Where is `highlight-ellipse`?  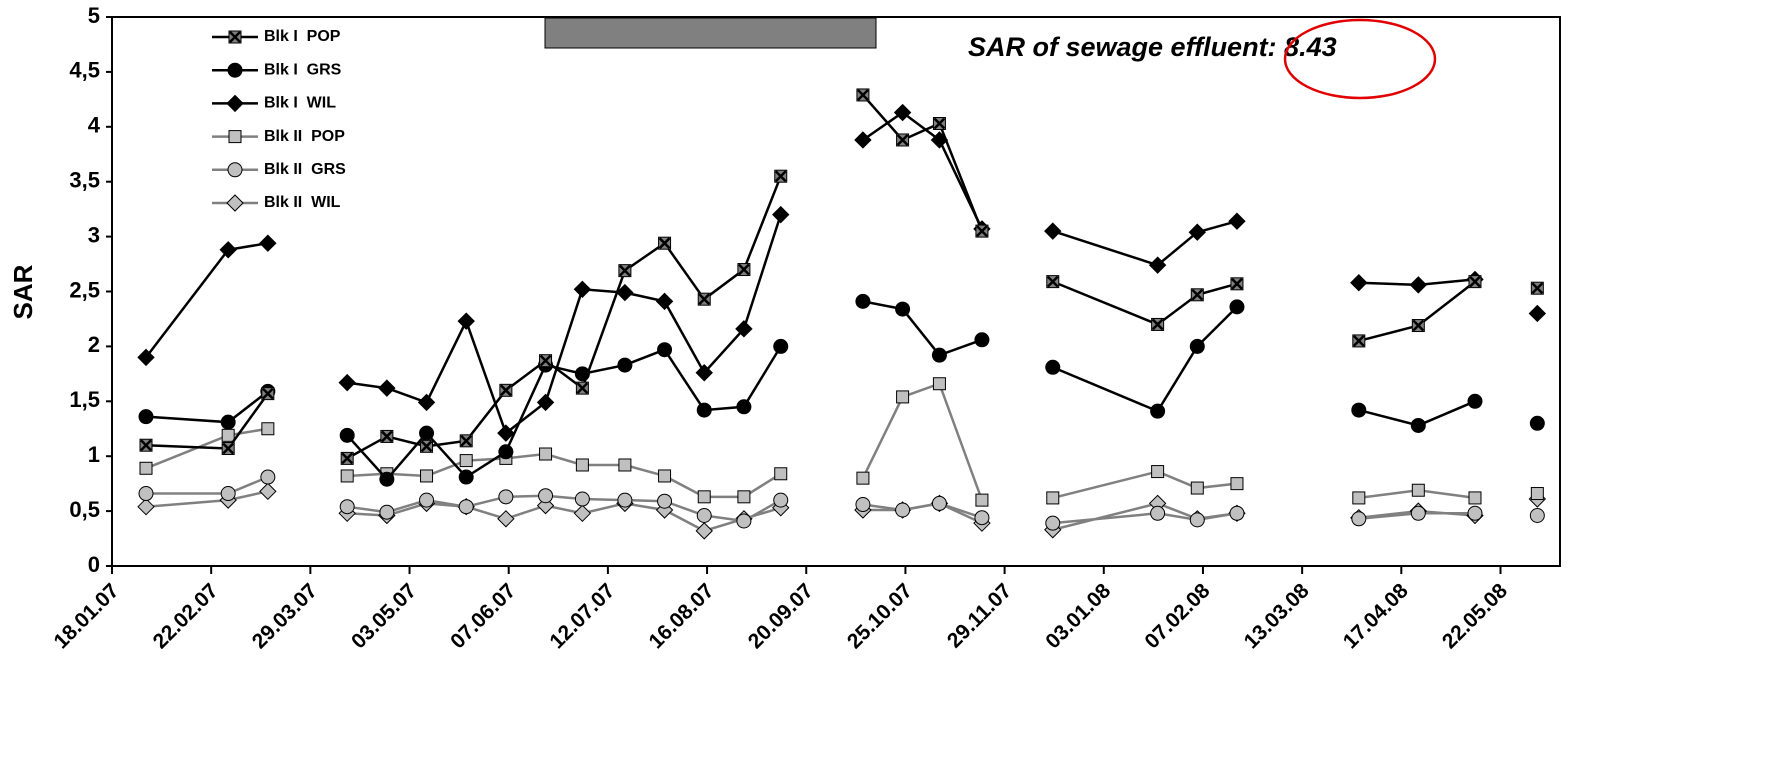 highlight-ellipse is located at coordinates (1360, 59).